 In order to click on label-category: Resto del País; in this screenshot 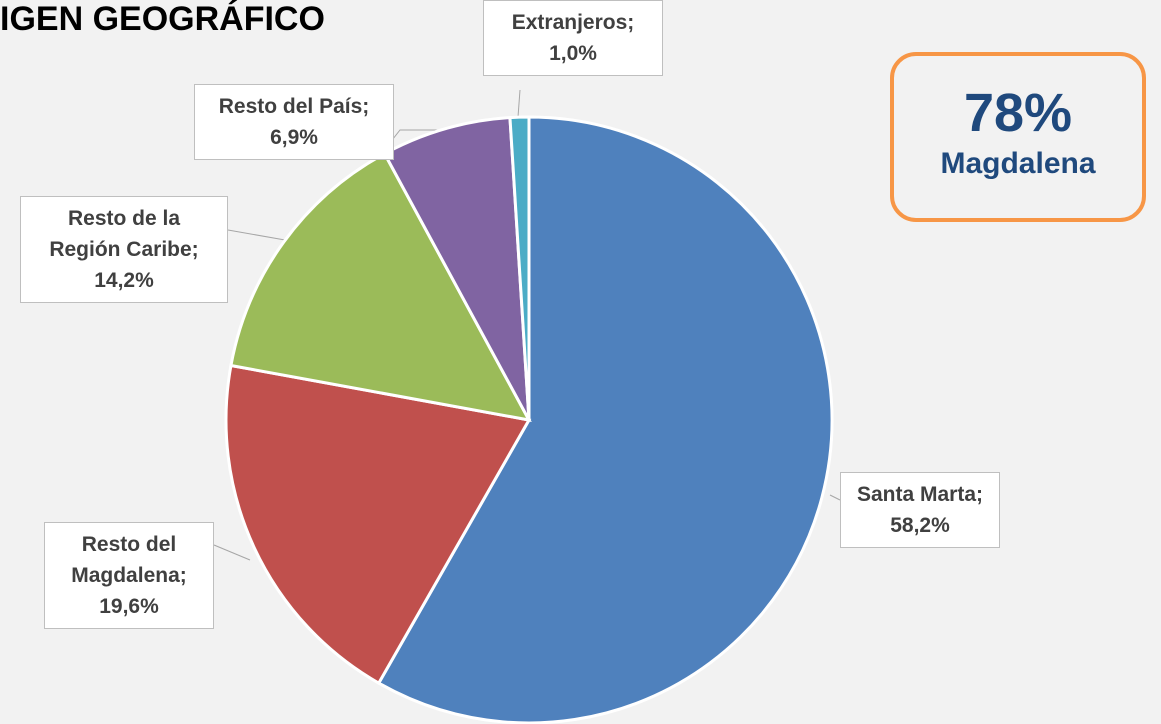, I will do `click(294, 106)`.